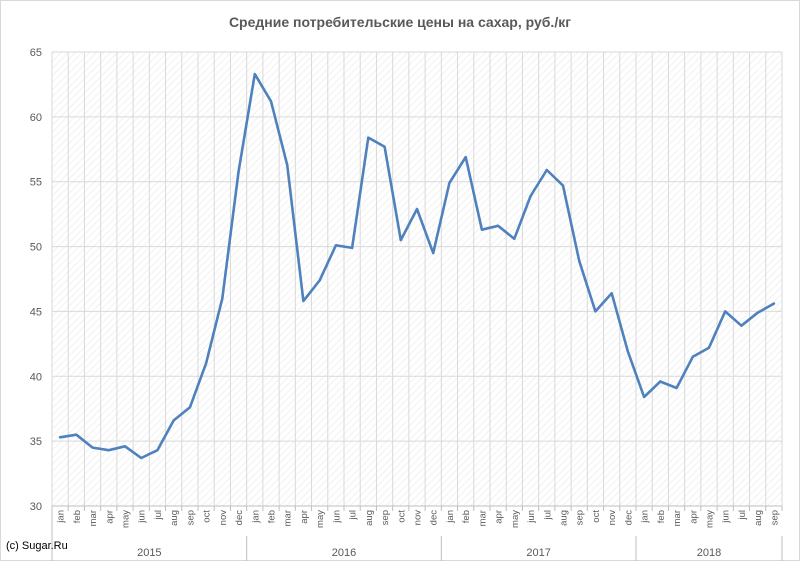 The height and width of the screenshot is (561, 800). I want to click on y-tick-label: 35, so click(36, 442).